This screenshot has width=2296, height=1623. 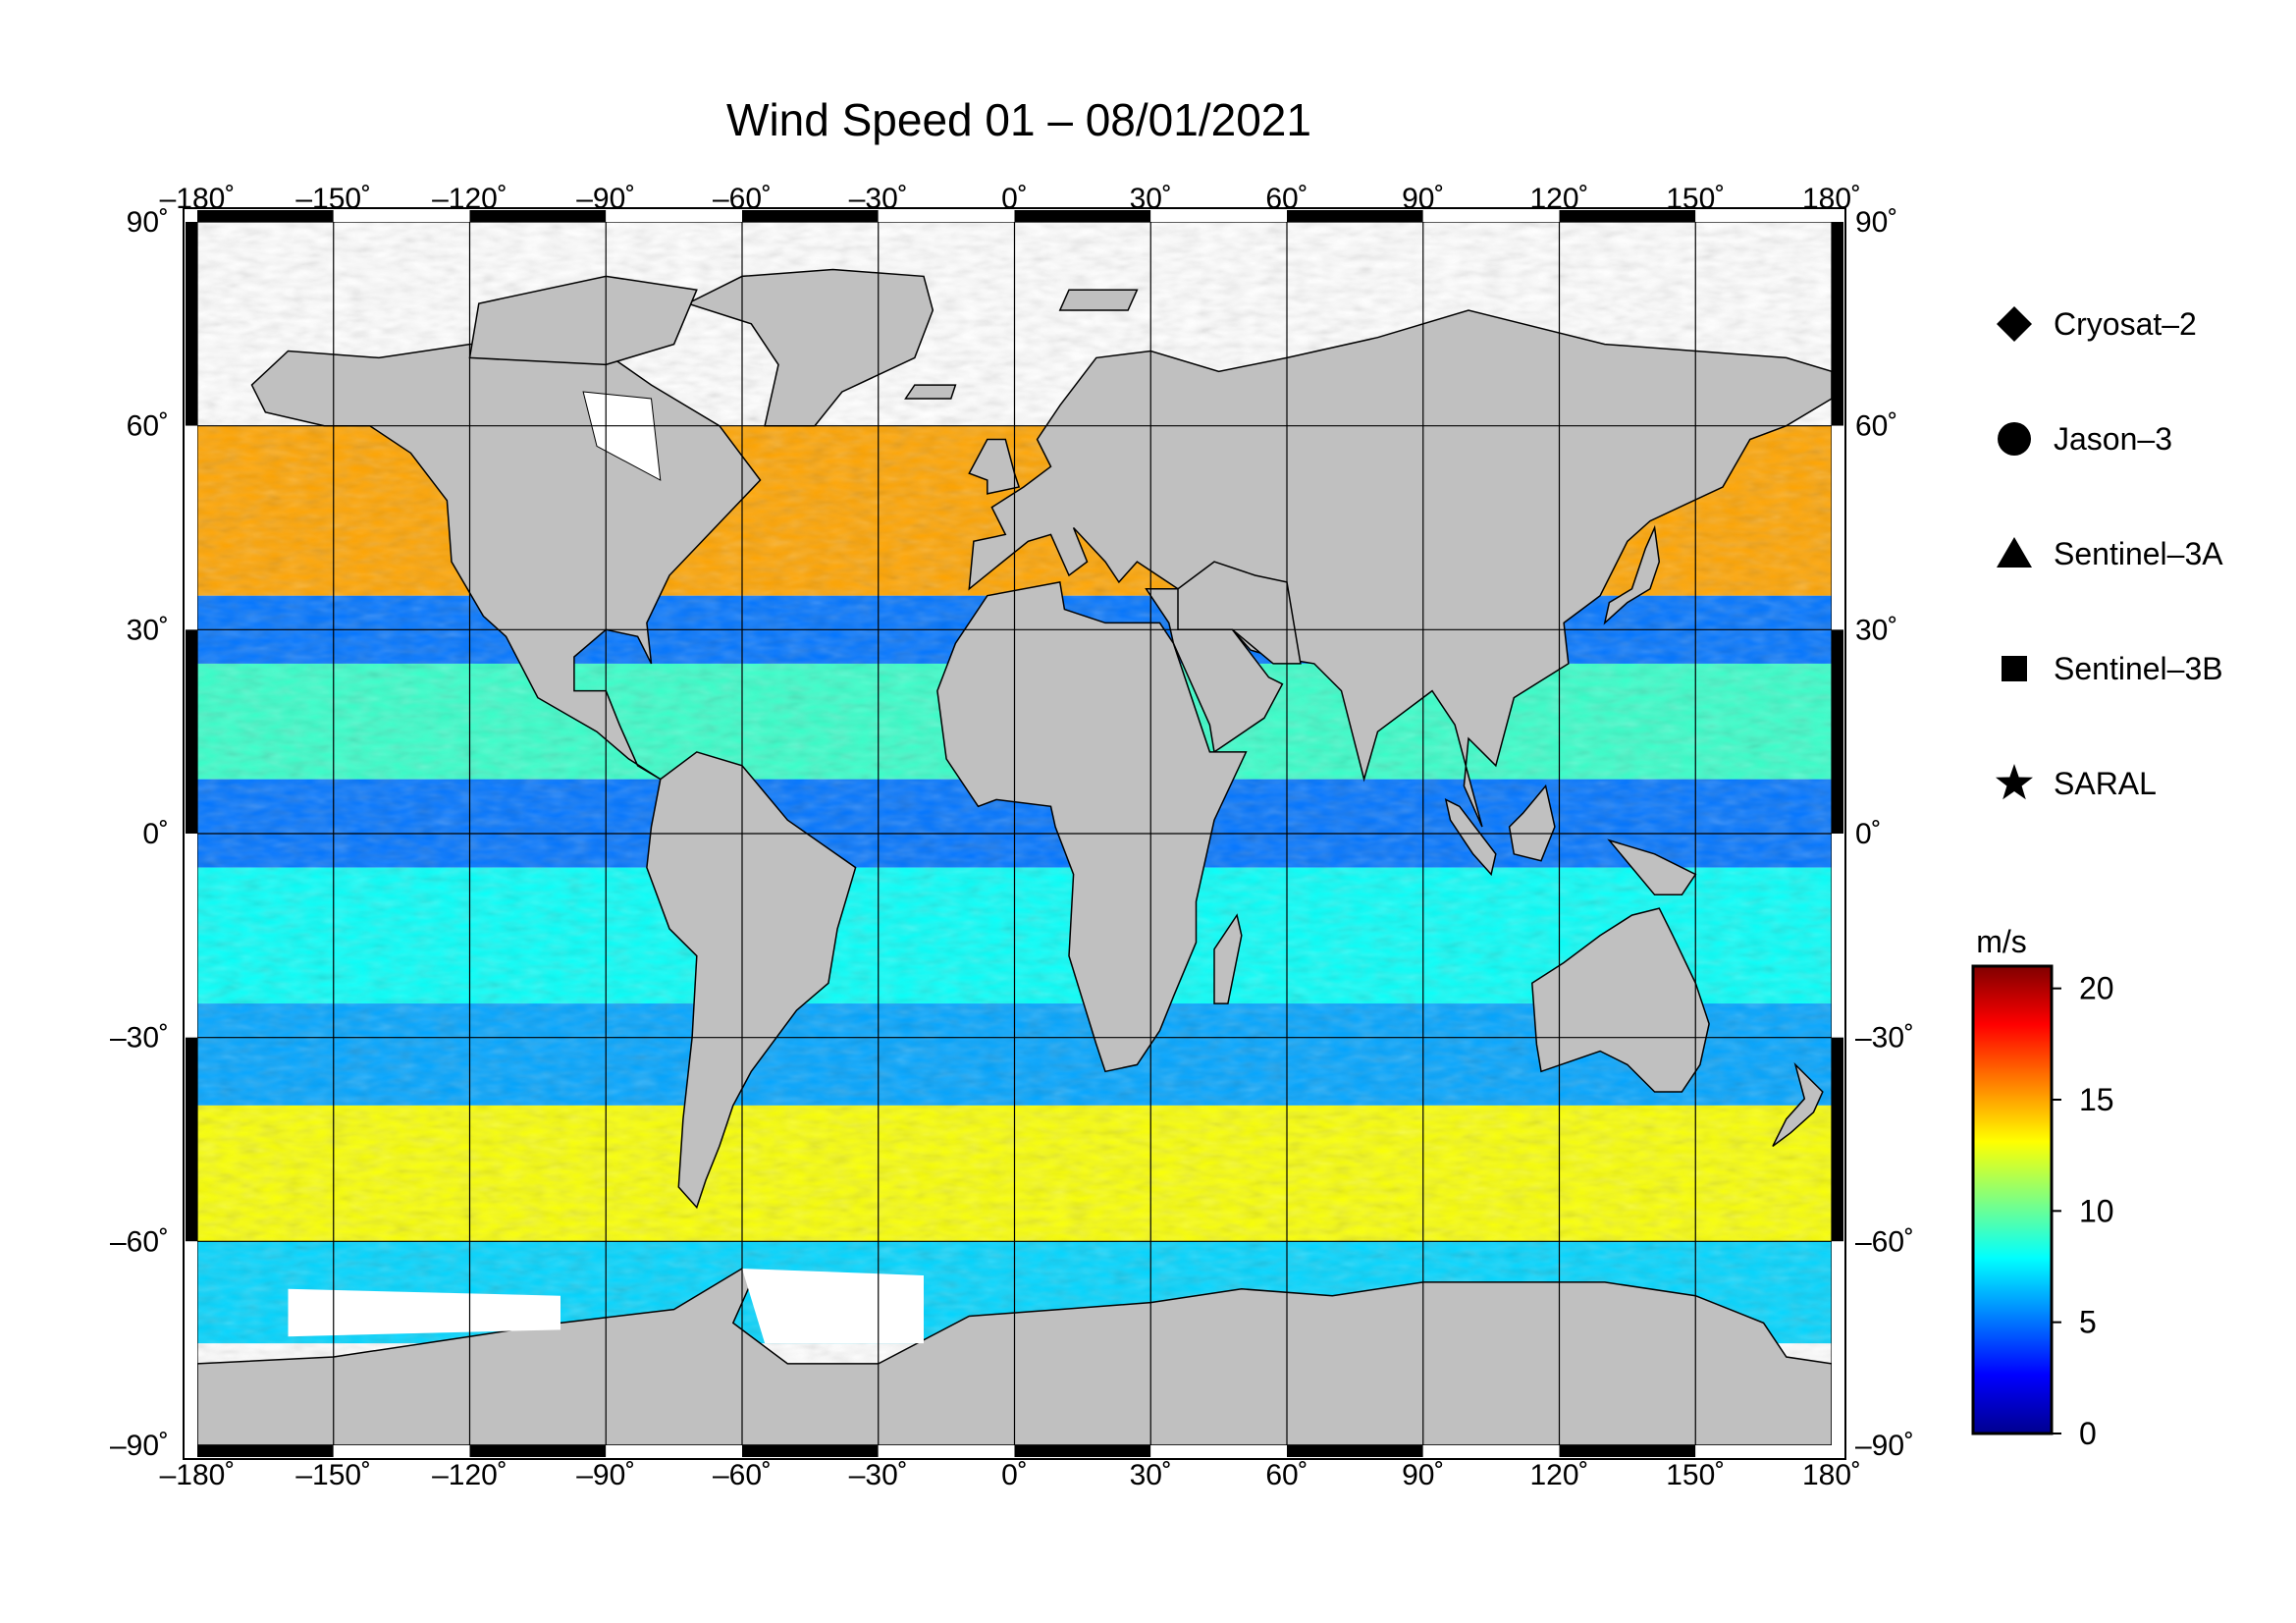 What do you see at coordinates (139, 1038) in the screenshot?
I see `y-tick-label-left: –30˚` at bounding box center [139, 1038].